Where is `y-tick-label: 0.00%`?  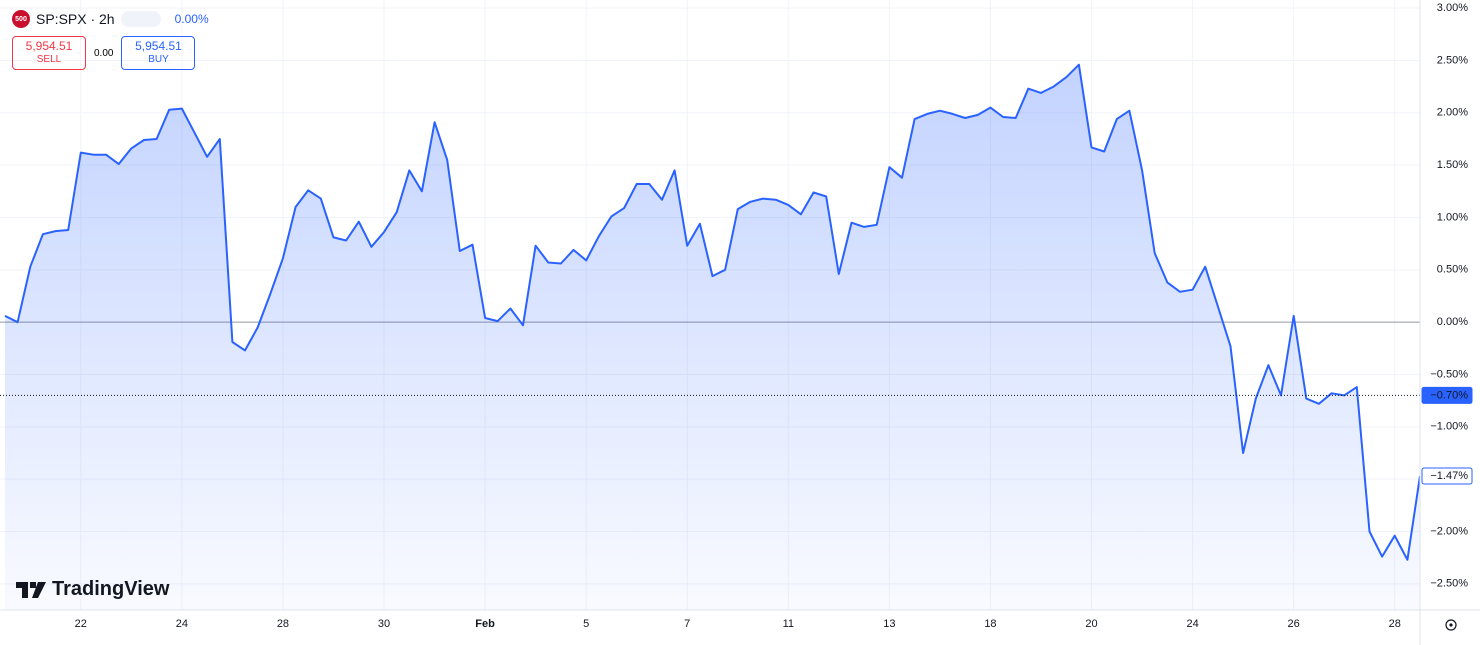 y-tick-label: 0.00% is located at coordinates (1452, 322).